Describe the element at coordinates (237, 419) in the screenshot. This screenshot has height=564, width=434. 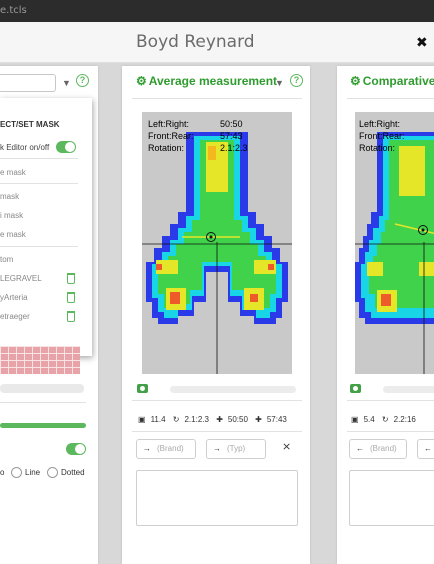
I see `stat-left-right: 50:50` at that location.